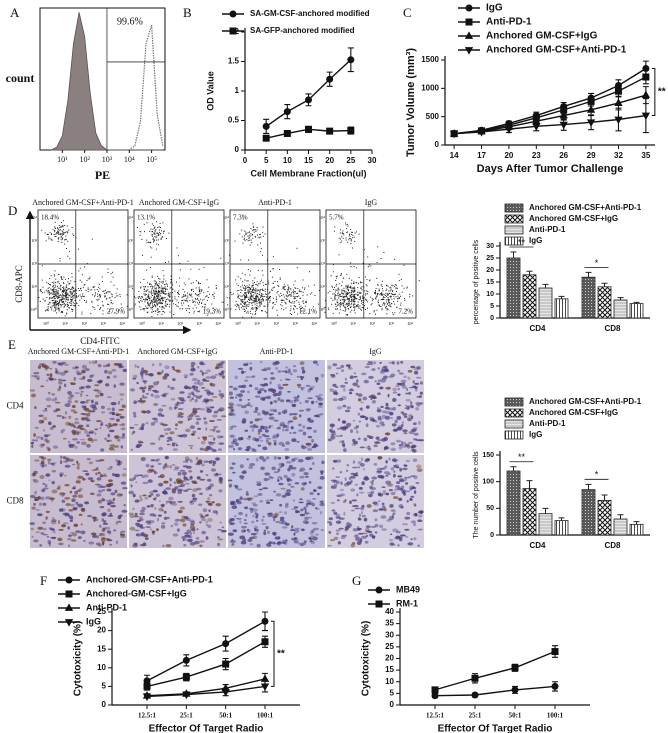  I want to click on legend-label: Anti-PD-1, so click(509, 22).